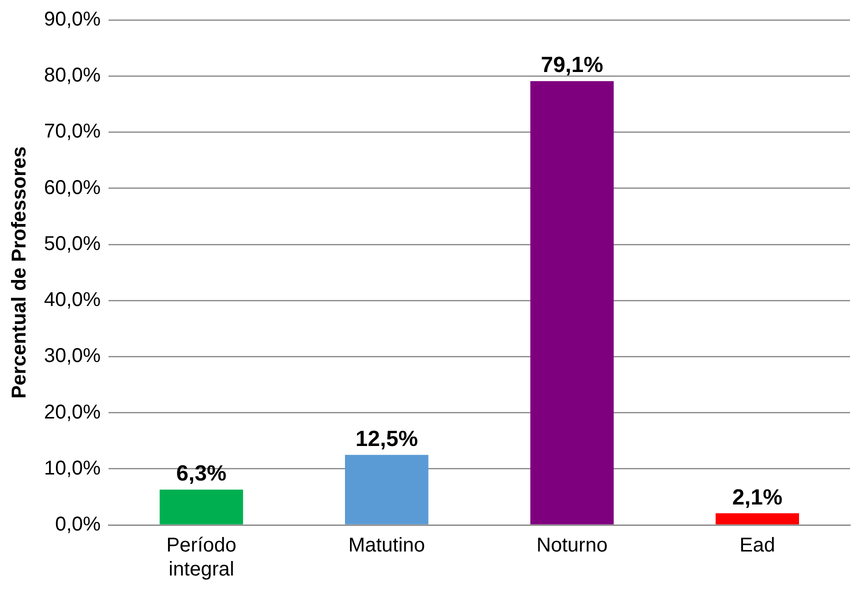  What do you see at coordinates (72, 187) in the screenshot?
I see `y-tick-label: 60,0%` at bounding box center [72, 187].